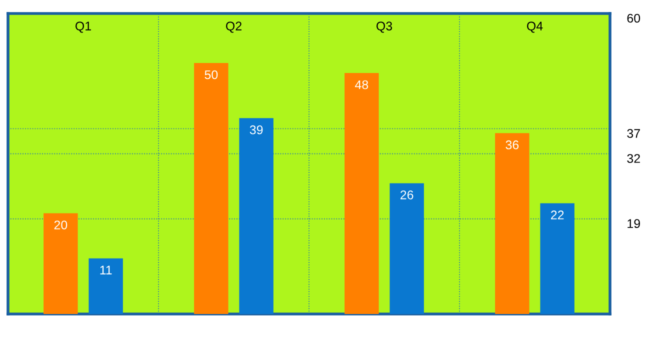  Describe the element at coordinates (633, 133) in the screenshot. I see `y-tick-label: 37` at that location.